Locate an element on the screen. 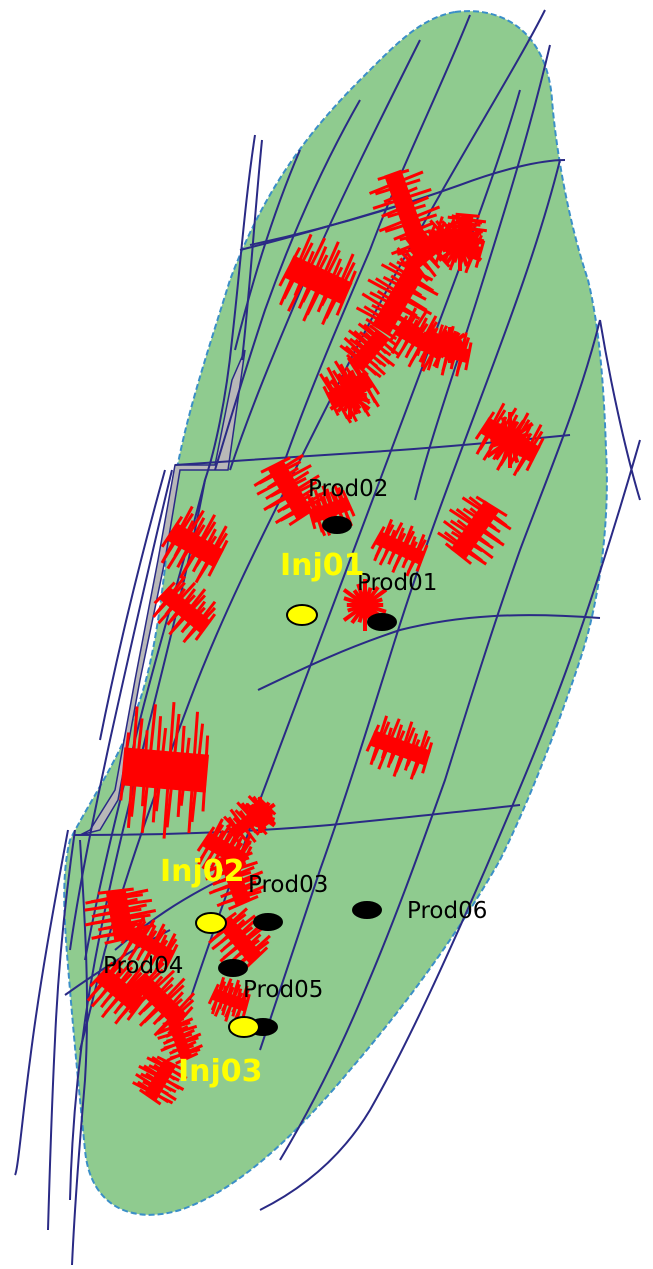 The height and width of the screenshot is (1269, 653). producer-well-label: Prod01 is located at coordinates (397, 583).